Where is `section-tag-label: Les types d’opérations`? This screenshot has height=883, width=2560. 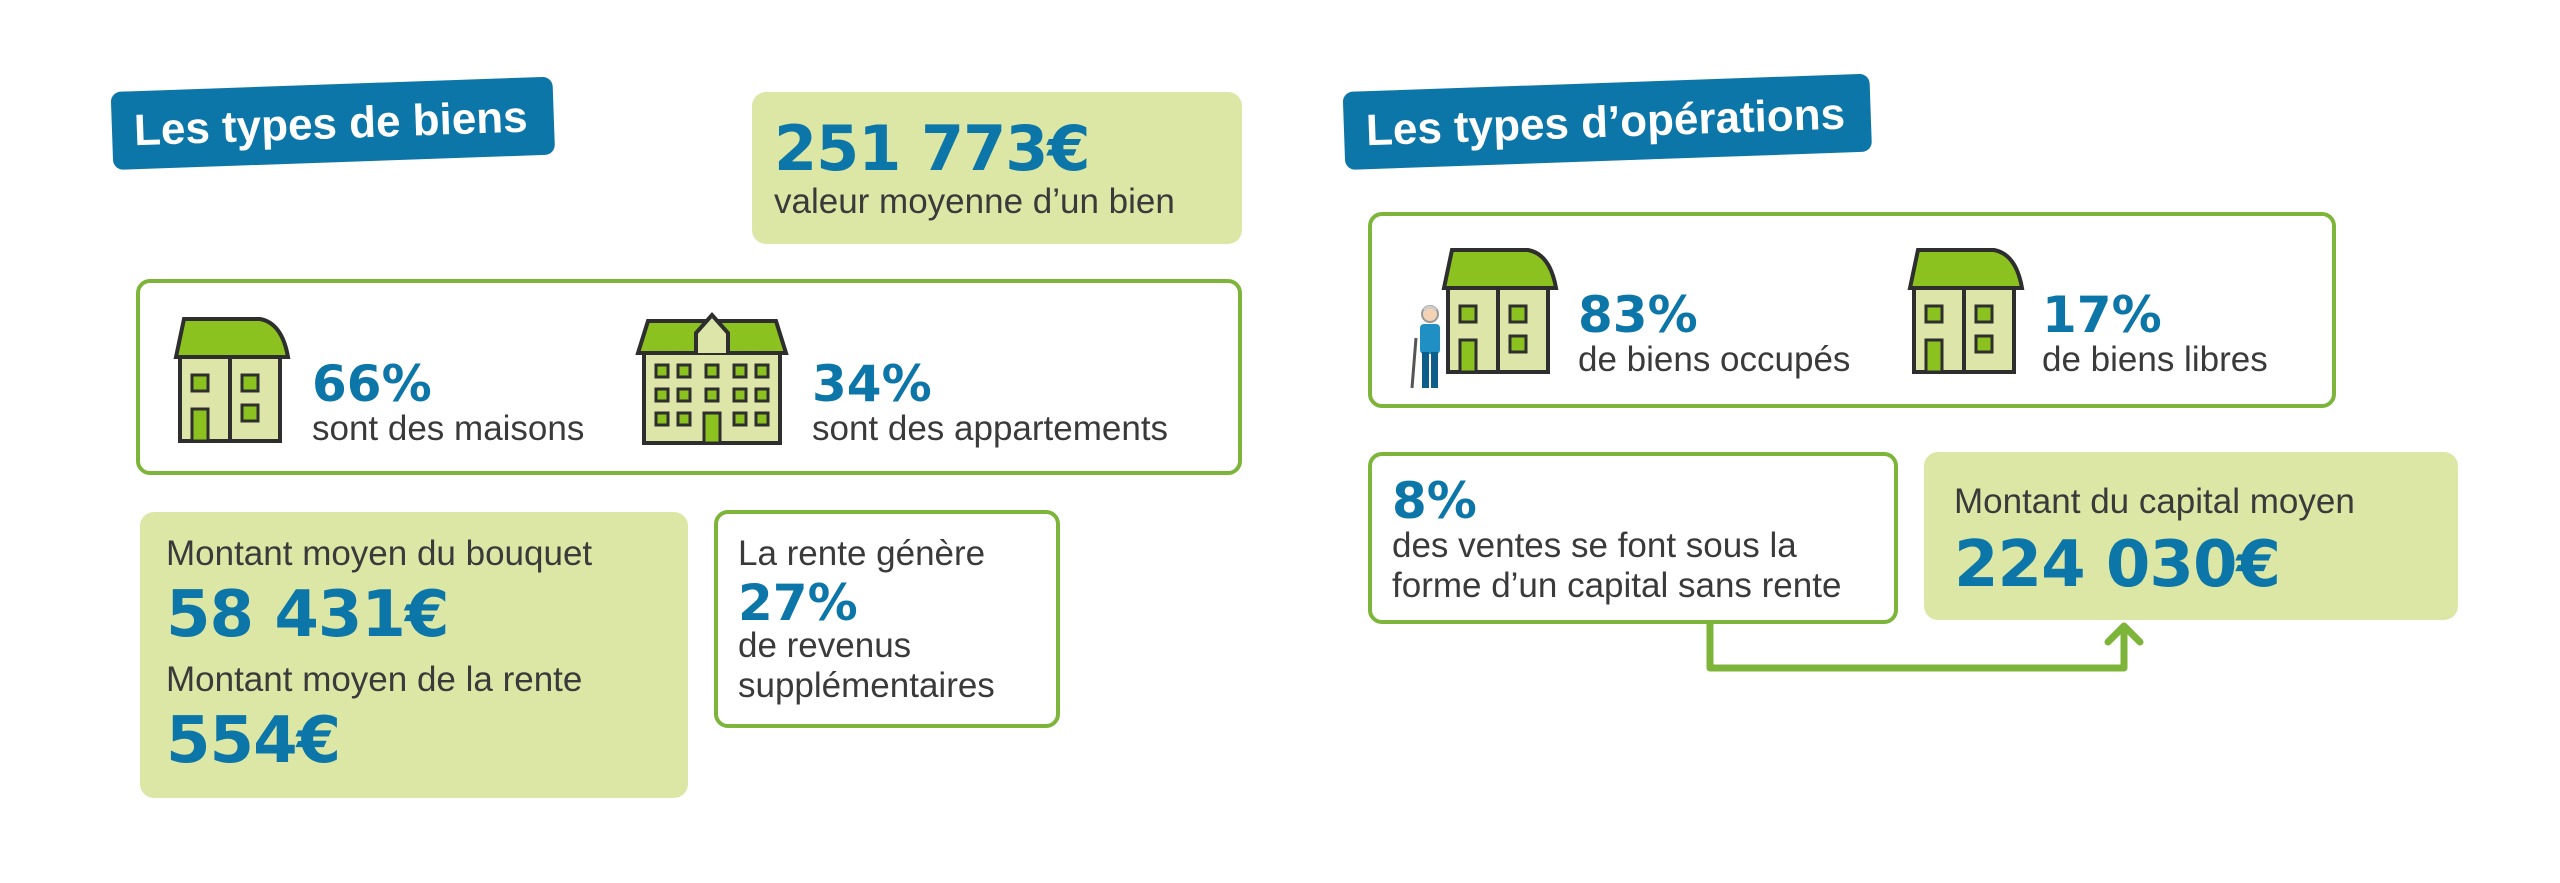
section-tag-label: Les types d’opérations is located at coordinates (1605, 122).